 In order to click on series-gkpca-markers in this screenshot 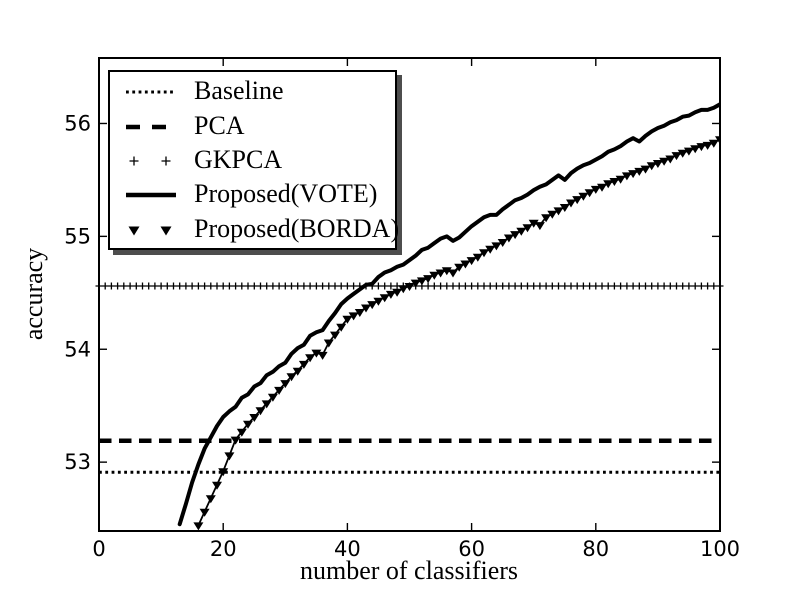, I will do `click(409, 286)`.